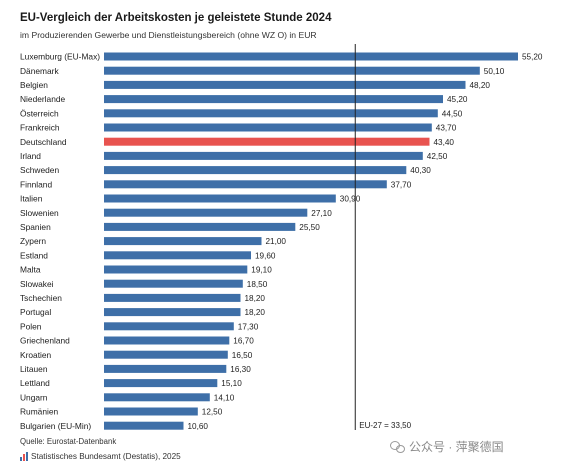 This screenshot has height=470, width=567. Describe the element at coordinates (30, 270) in the screenshot. I see `category-label-malta: Malta` at that location.